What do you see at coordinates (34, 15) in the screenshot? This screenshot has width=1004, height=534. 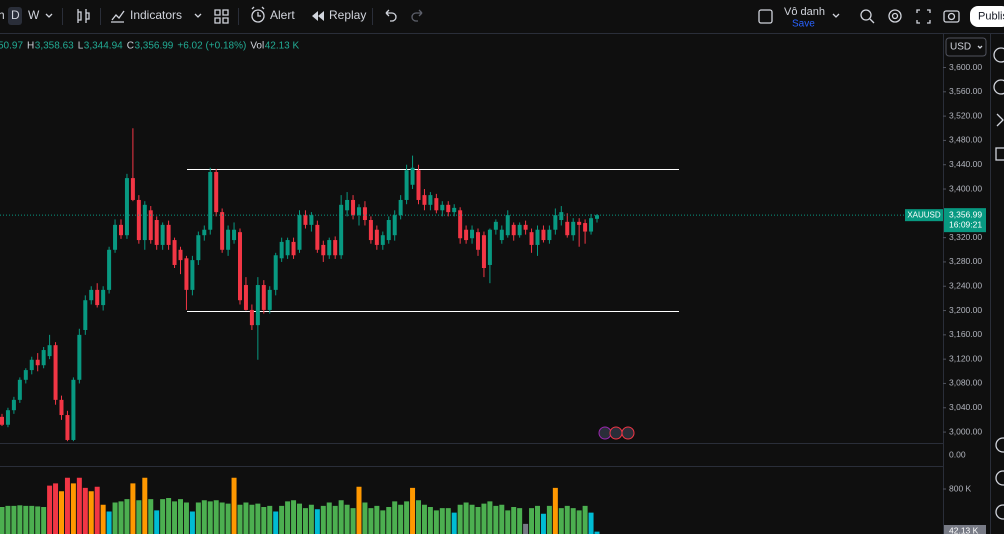 I see `interval-button: W` at bounding box center [34, 15].